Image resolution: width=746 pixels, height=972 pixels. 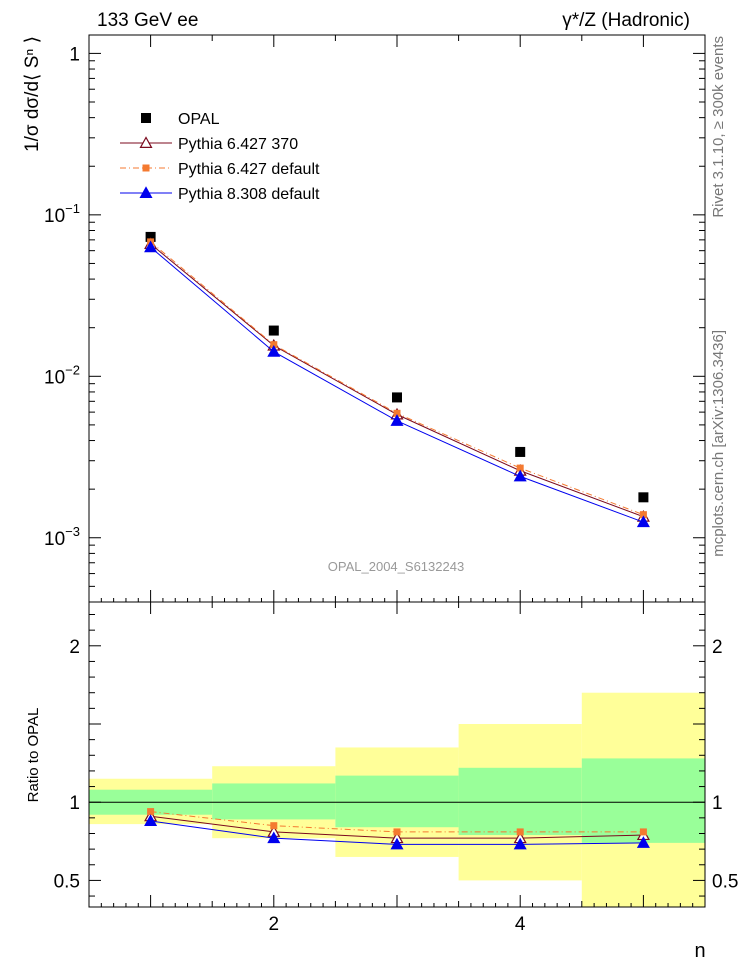 I want to click on x-tick-label: 2, so click(x=274, y=924).